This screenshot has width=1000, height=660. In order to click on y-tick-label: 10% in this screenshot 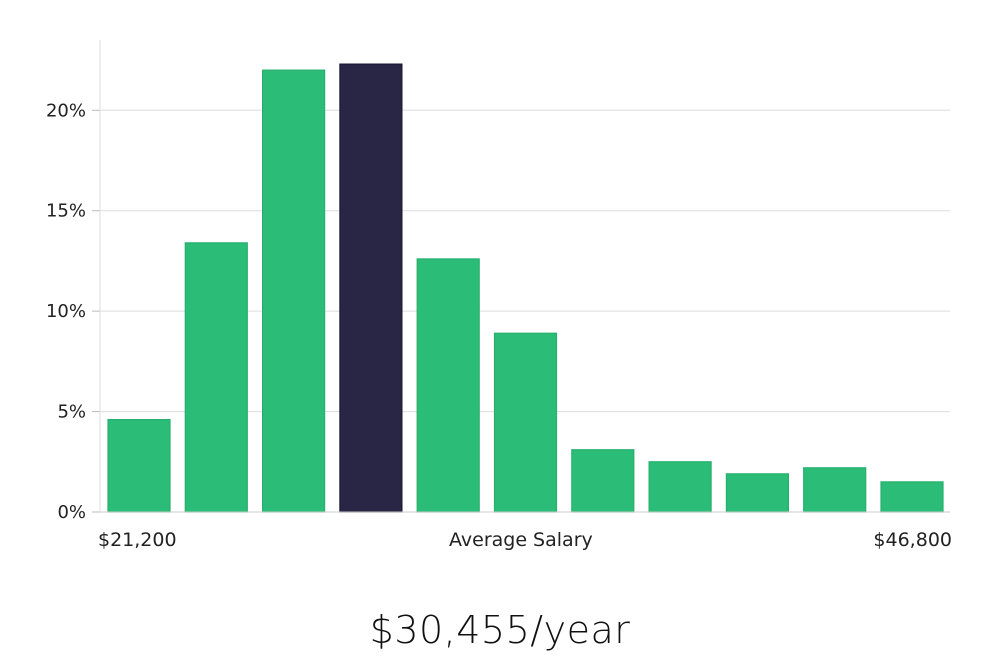, I will do `click(66, 311)`.